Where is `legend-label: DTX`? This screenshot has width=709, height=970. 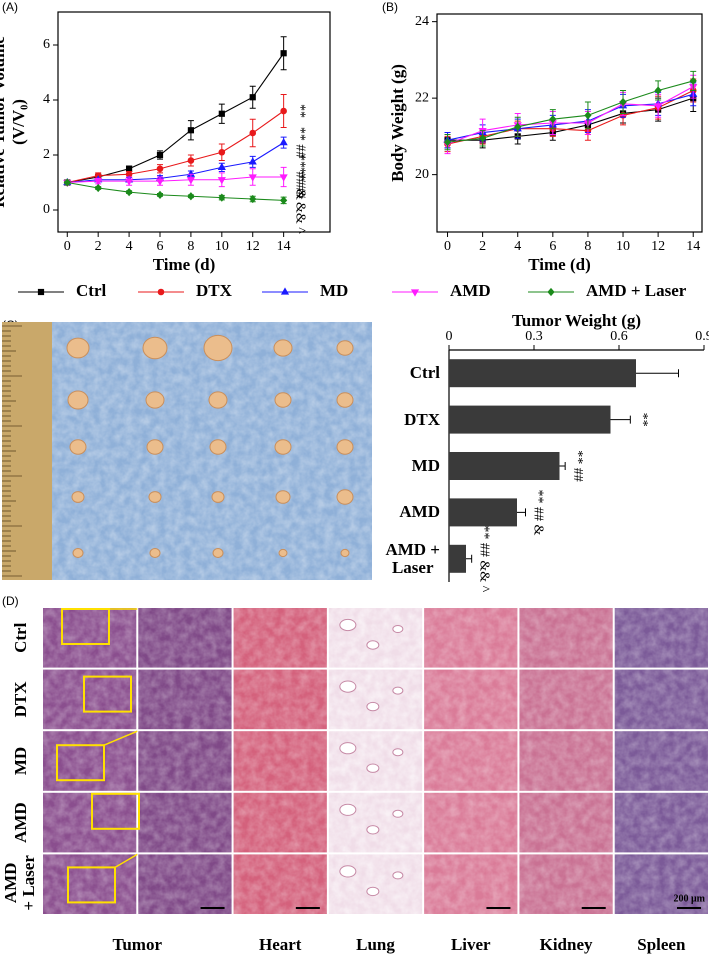 legend-label: DTX is located at coordinates (214, 290).